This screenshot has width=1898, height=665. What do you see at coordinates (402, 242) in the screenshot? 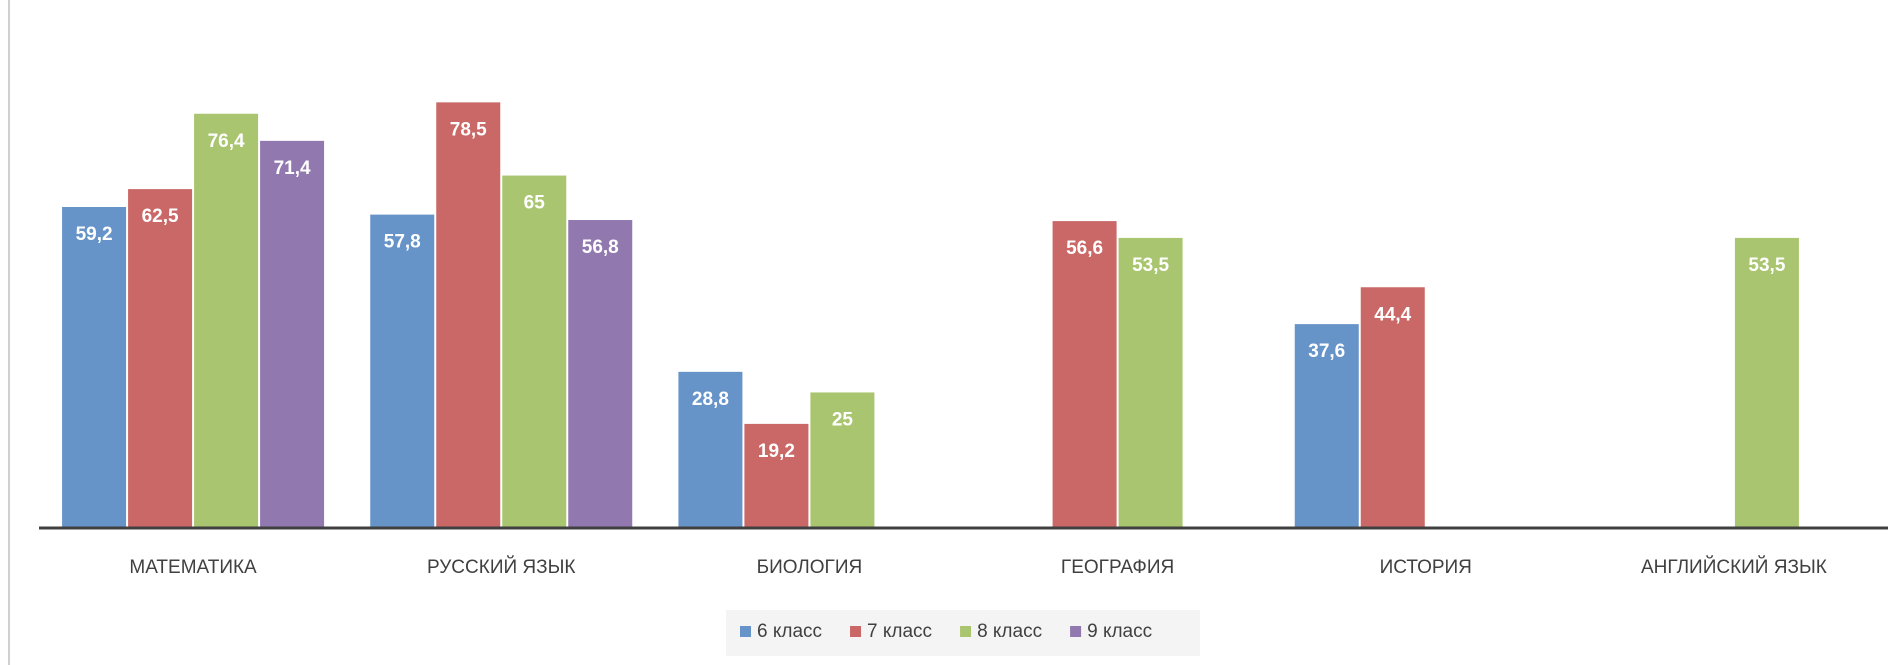
I see `data-label: 57,8` at bounding box center [402, 242].